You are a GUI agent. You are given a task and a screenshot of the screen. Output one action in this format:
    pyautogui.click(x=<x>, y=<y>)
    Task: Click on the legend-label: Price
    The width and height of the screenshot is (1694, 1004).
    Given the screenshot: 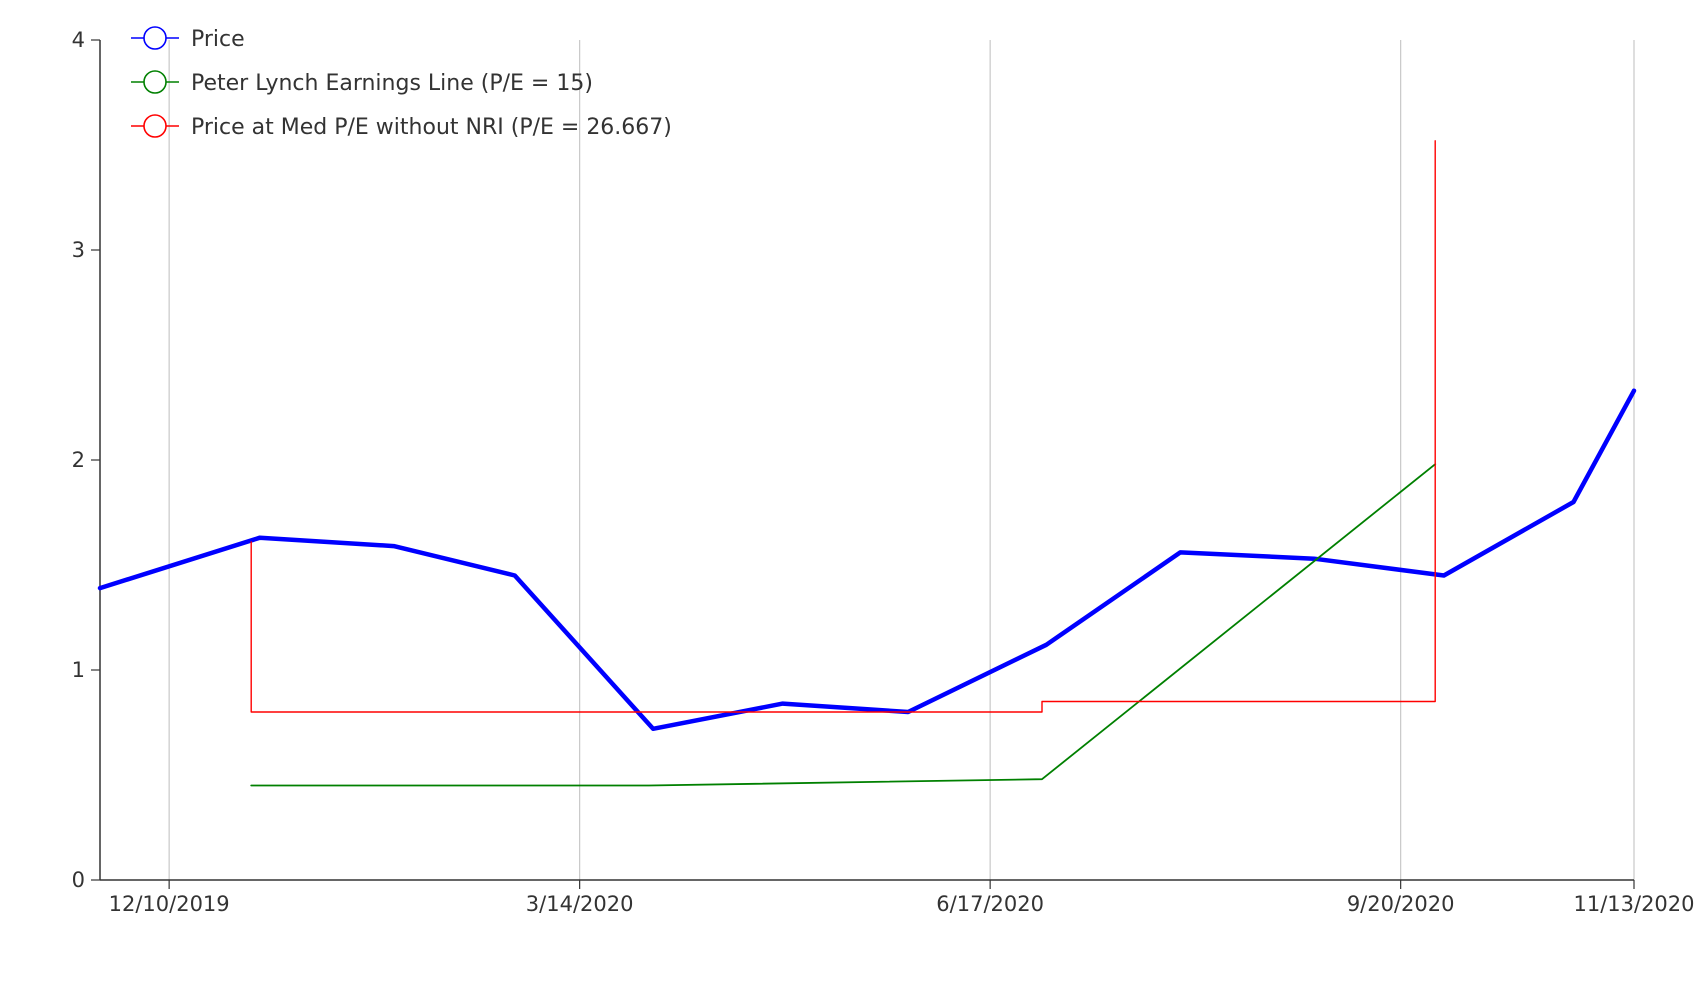 What is the action you would take?
    pyautogui.click(x=218, y=39)
    